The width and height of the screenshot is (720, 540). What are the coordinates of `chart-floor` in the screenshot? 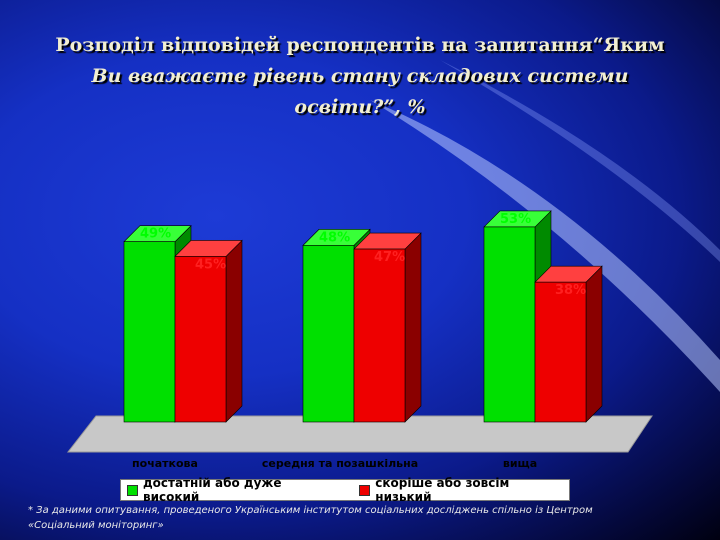 It's located at (359, 434).